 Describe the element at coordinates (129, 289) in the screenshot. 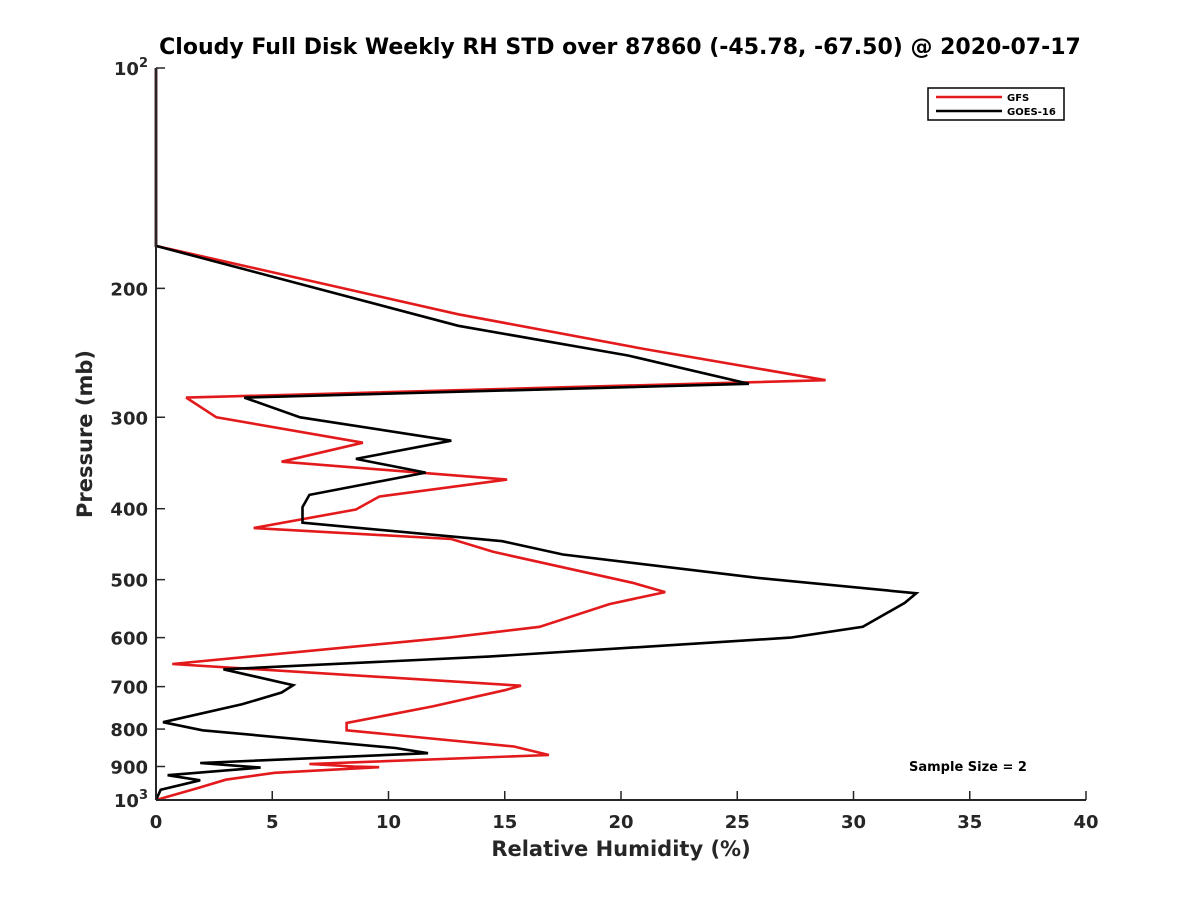

I see `y-tick-label: 200` at that location.